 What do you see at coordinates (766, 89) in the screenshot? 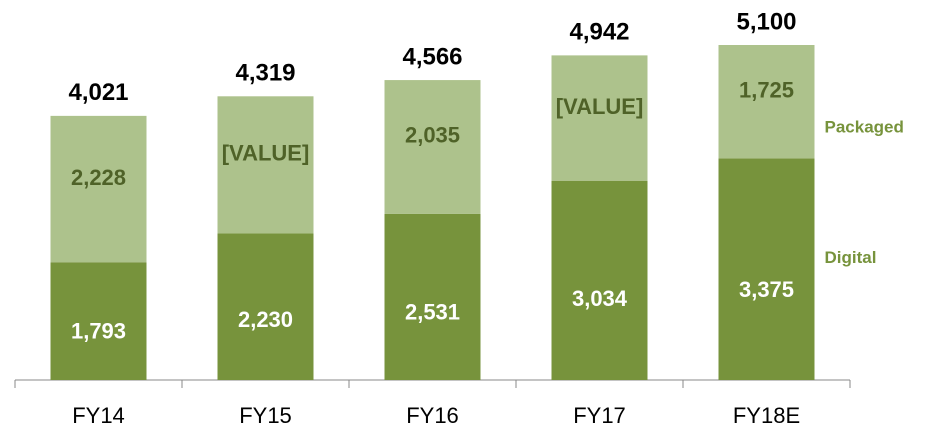
I see `value-label: 1,725` at bounding box center [766, 89].